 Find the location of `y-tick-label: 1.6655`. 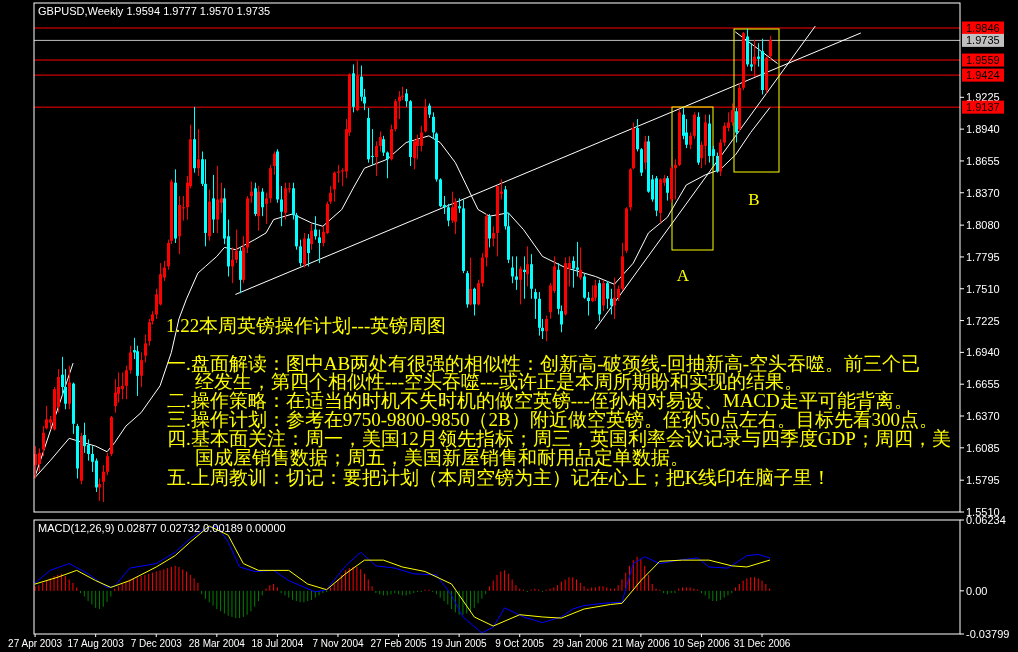

y-tick-label: 1.6655 is located at coordinates (983, 384).